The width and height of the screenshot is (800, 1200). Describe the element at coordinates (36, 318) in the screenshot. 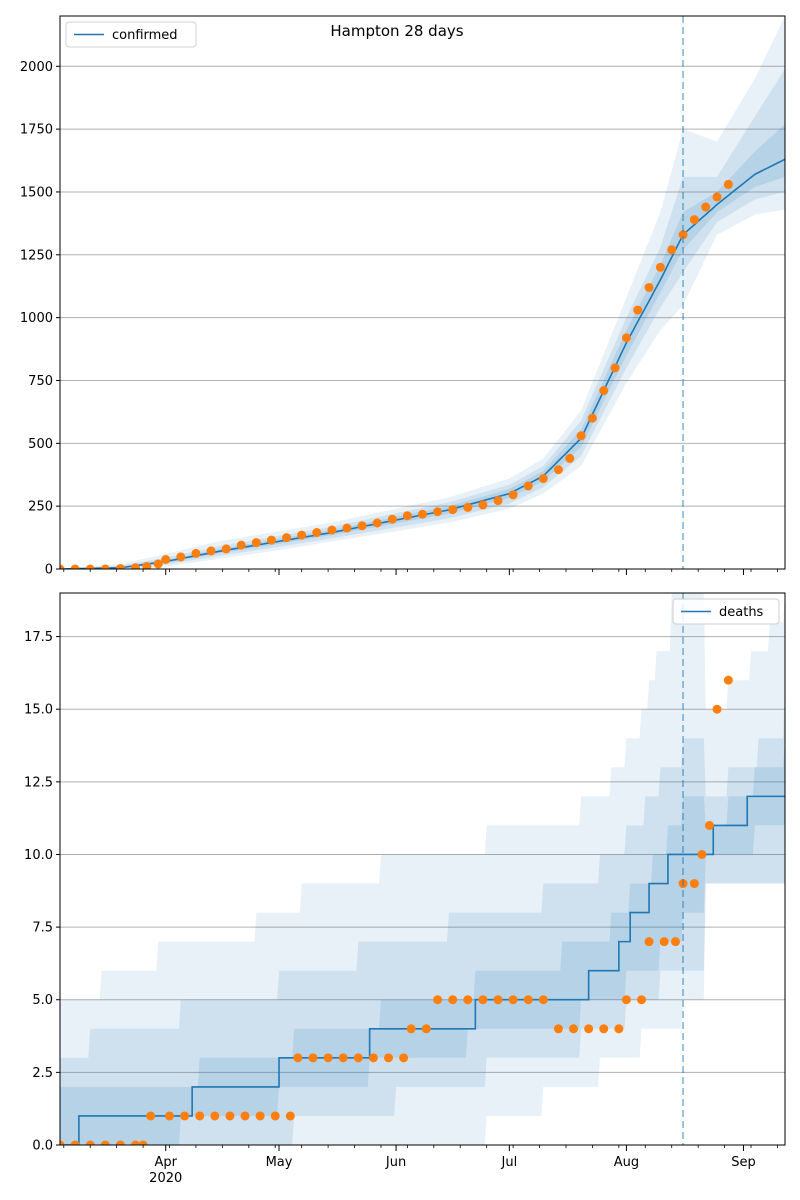

I see `y-tick-label: 1000` at that location.